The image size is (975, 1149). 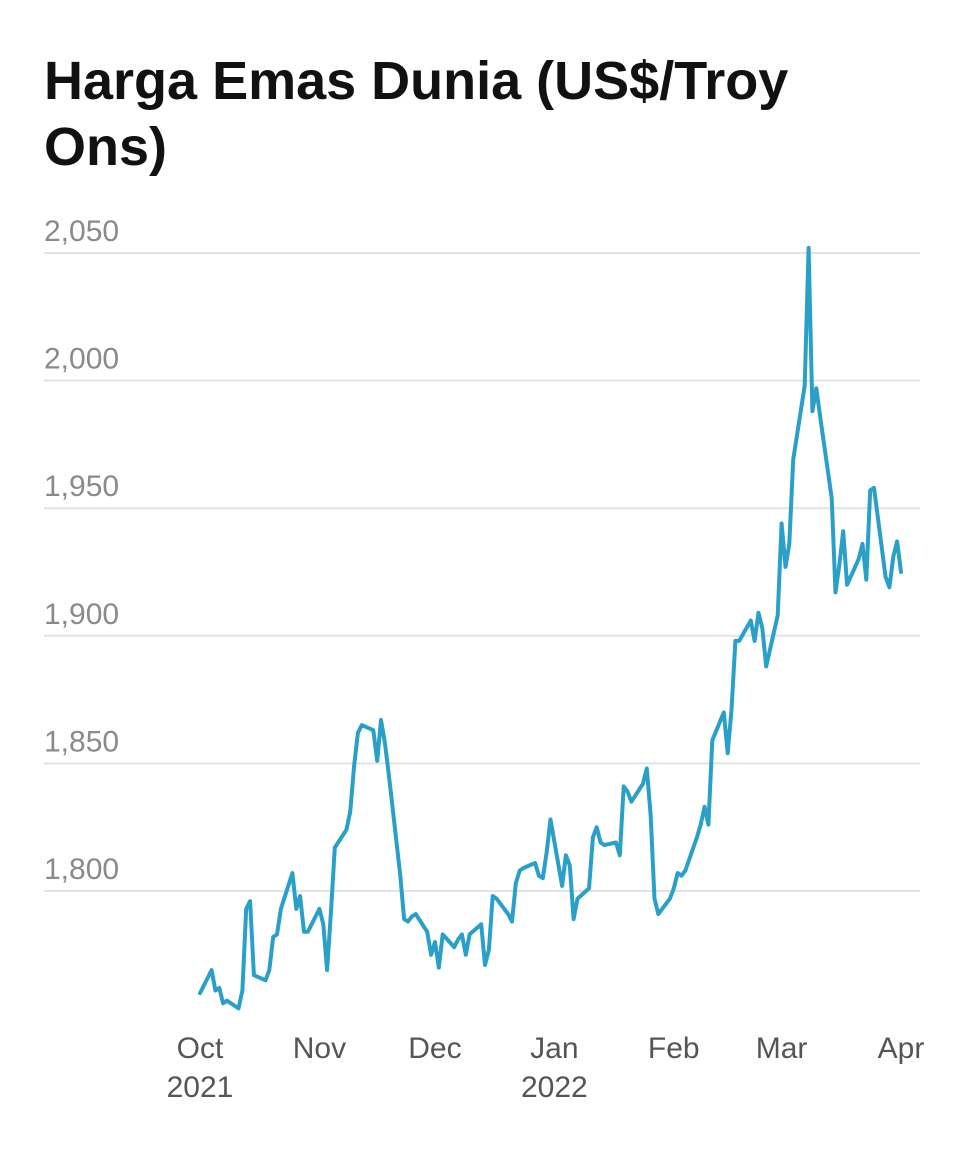 I want to click on y-tick-label: 2,050, so click(x=81, y=231).